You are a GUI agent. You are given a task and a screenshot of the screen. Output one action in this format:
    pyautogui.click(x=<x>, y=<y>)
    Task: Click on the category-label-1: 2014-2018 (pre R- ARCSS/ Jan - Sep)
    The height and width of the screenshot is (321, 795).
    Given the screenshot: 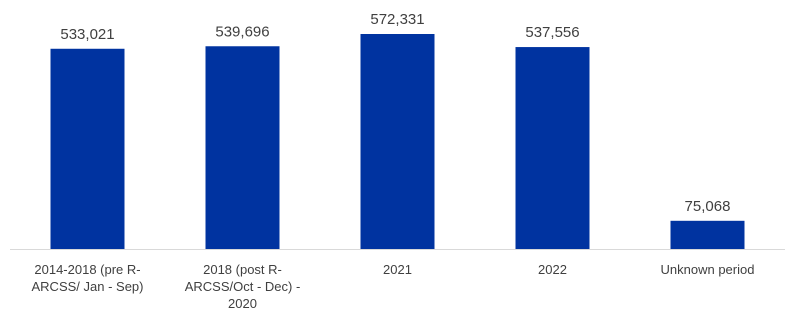 What is the action you would take?
    pyautogui.click(x=88, y=278)
    